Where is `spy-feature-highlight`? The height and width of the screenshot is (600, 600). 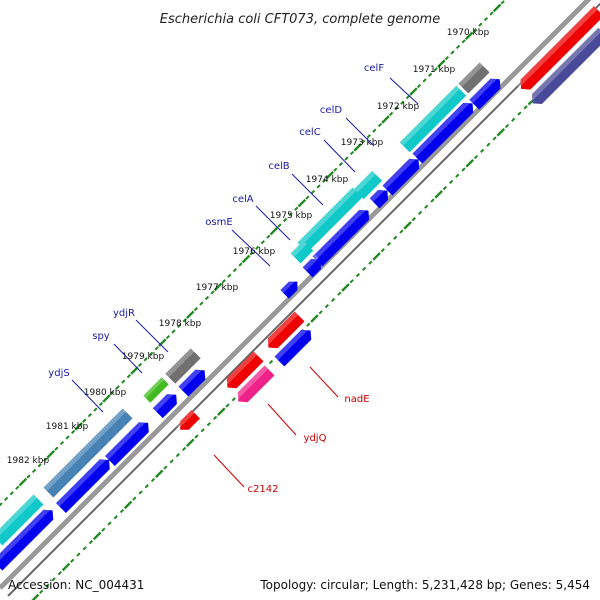 spy-feature-highlight is located at coordinates (154, 388).